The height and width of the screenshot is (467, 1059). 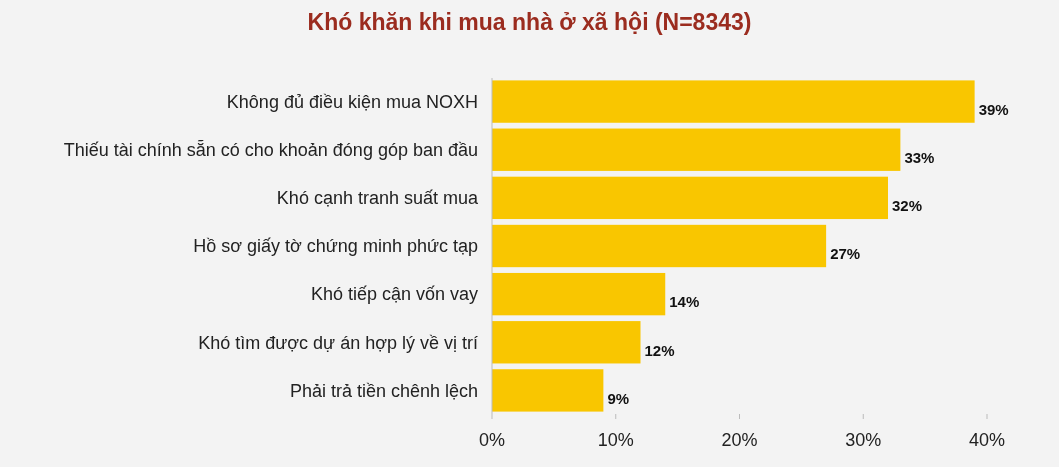 What do you see at coordinates (907, 206) in the screenshot?
I see `data-label: 32%` at bounding box center [907, 206].